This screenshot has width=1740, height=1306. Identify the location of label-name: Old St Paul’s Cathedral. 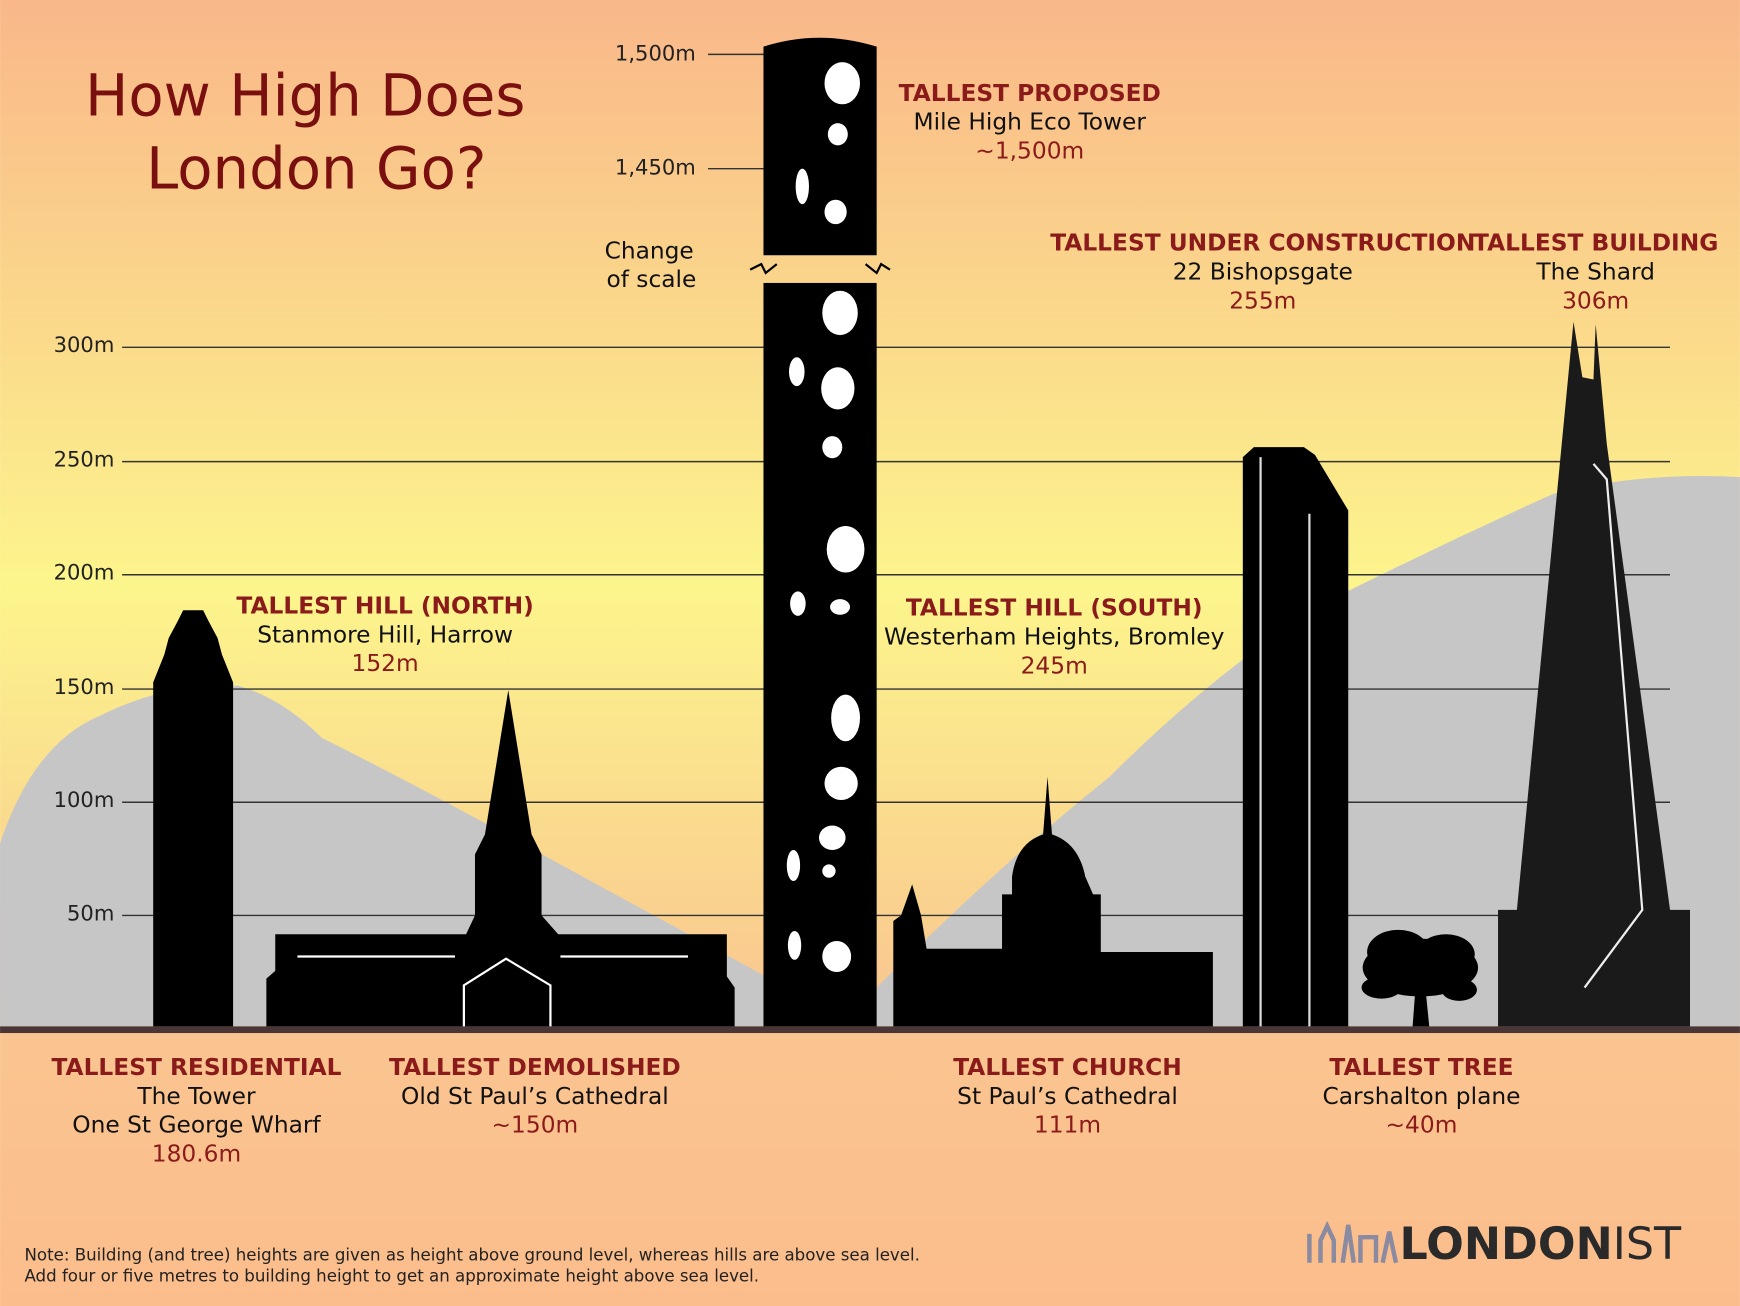
(535, 1096).